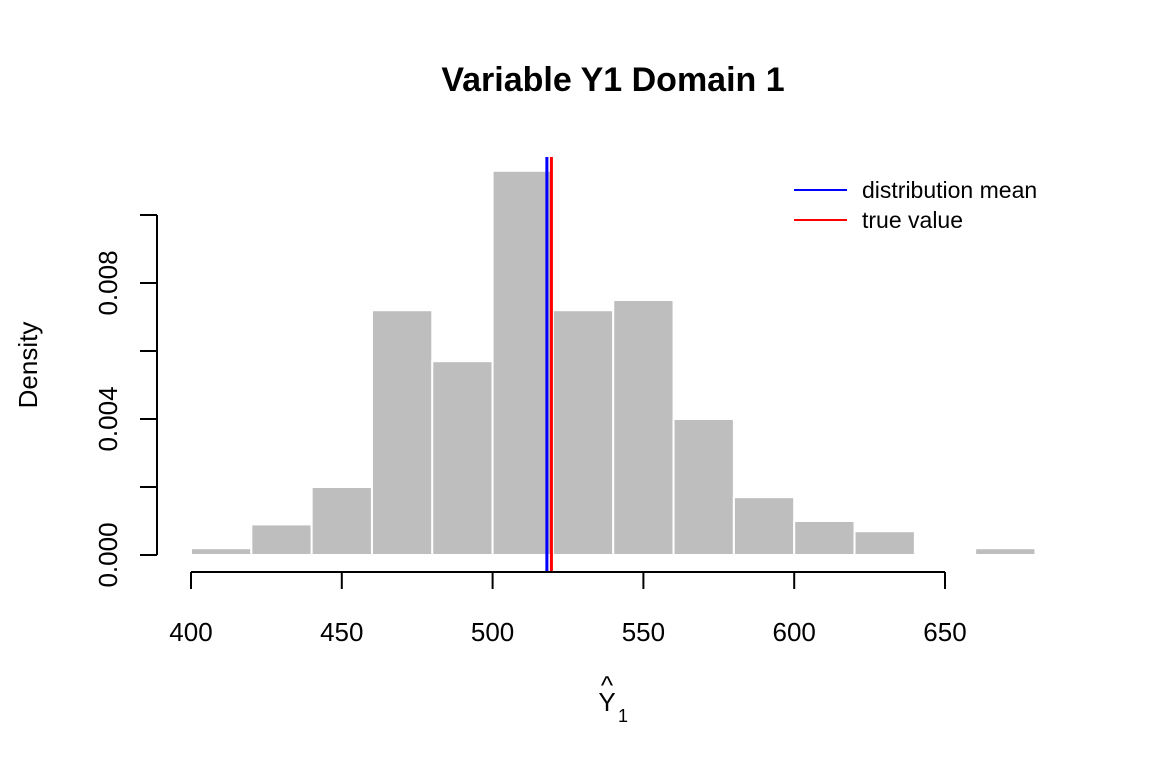 The image size is (1152, 768). What do you see at coordinates (794, 632) in the screenshot?
I see `x-tick-label-600: 600` at bounding box center [794, 632].